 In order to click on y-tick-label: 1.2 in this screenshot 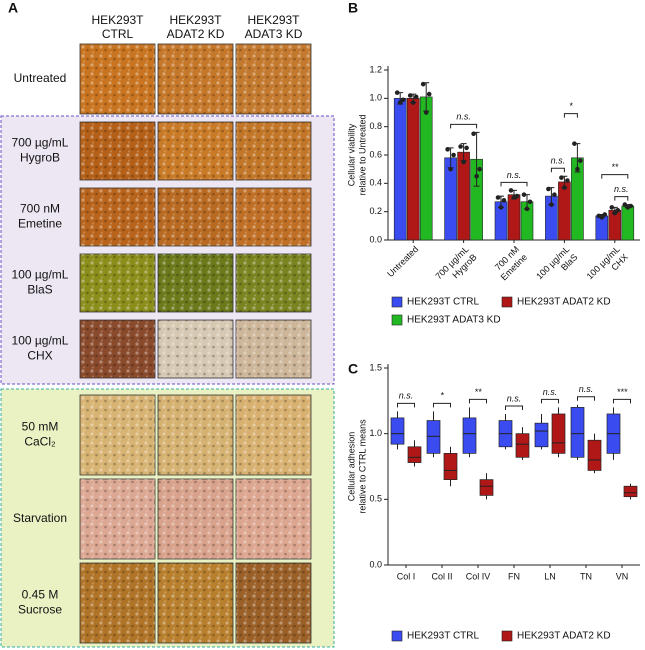, I will do `click(375, 69)`.